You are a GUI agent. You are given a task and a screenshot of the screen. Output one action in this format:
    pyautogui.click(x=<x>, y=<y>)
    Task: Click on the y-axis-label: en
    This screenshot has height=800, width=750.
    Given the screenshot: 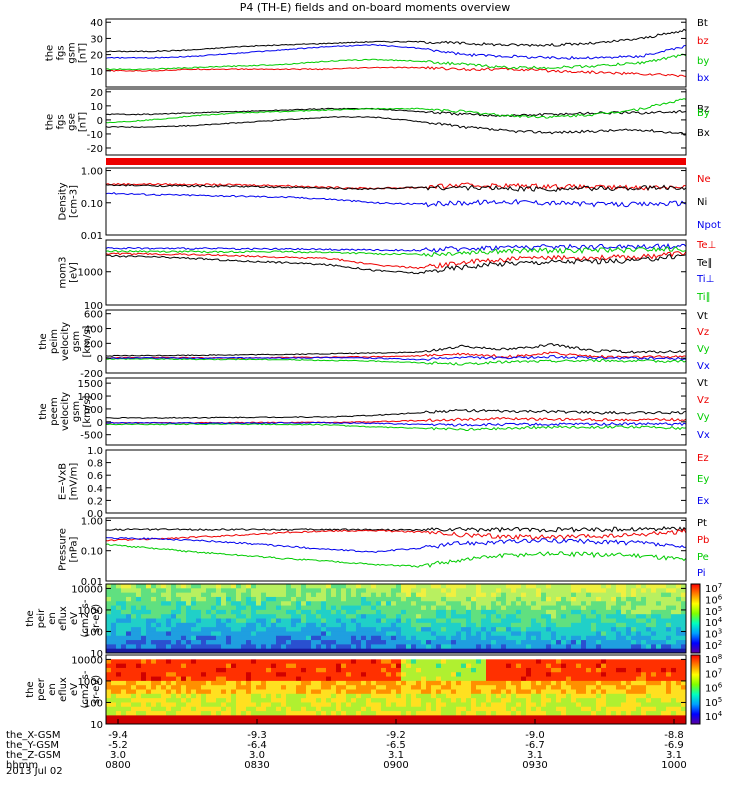 What is the action you would take?
    pyautogui.click(x=52, y=618)
    